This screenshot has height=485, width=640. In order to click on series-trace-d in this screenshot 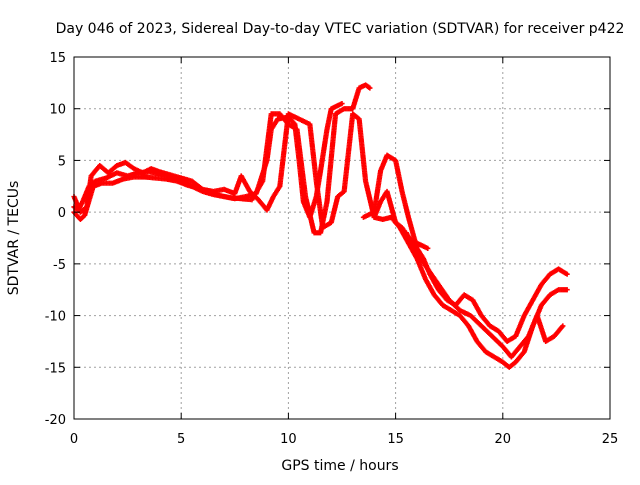, I will do `click(465, 248)`.